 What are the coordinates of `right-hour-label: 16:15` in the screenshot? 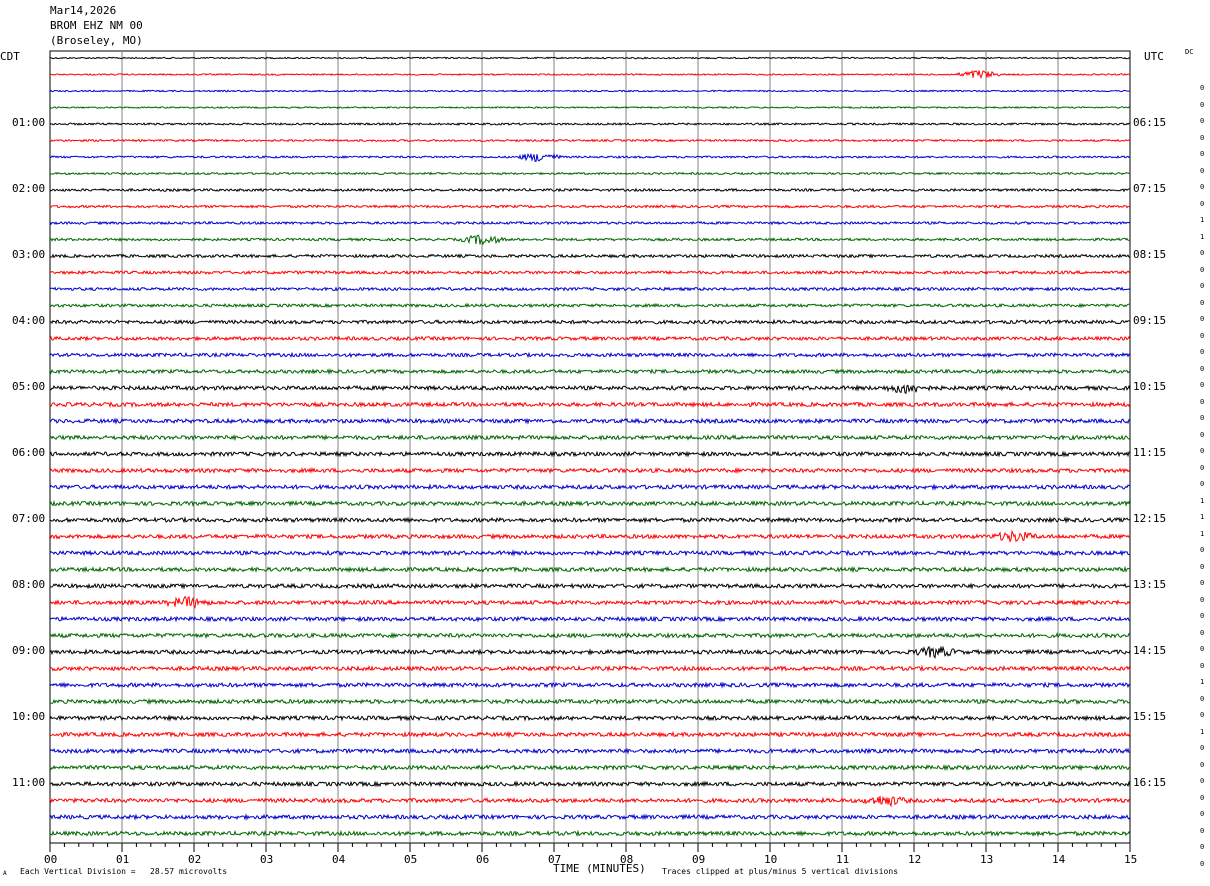 It's located at (1150, 782).